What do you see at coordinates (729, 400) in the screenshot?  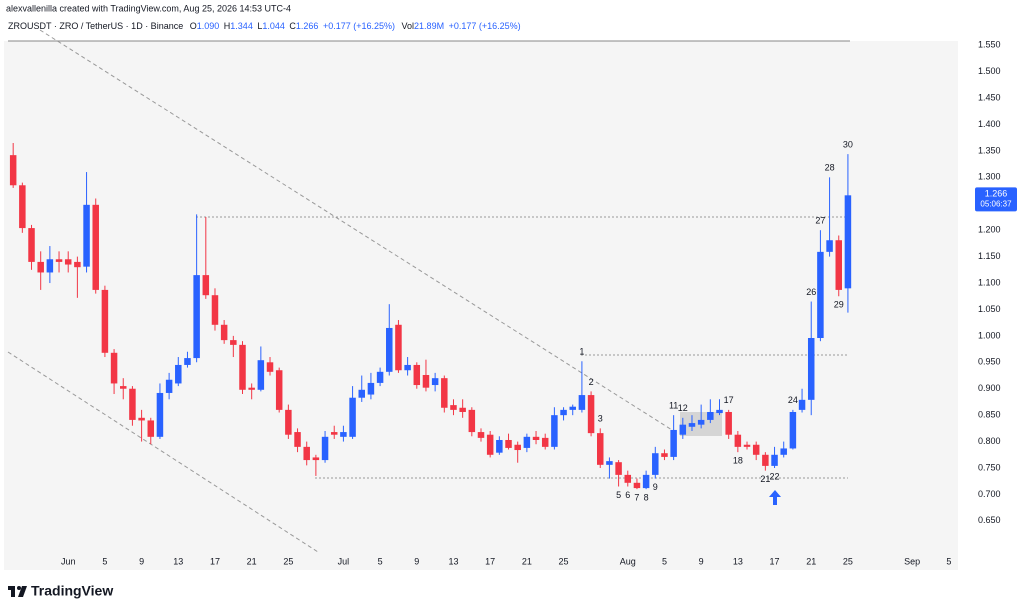 I see `annotation: 17` at bounding box center [729, 400].